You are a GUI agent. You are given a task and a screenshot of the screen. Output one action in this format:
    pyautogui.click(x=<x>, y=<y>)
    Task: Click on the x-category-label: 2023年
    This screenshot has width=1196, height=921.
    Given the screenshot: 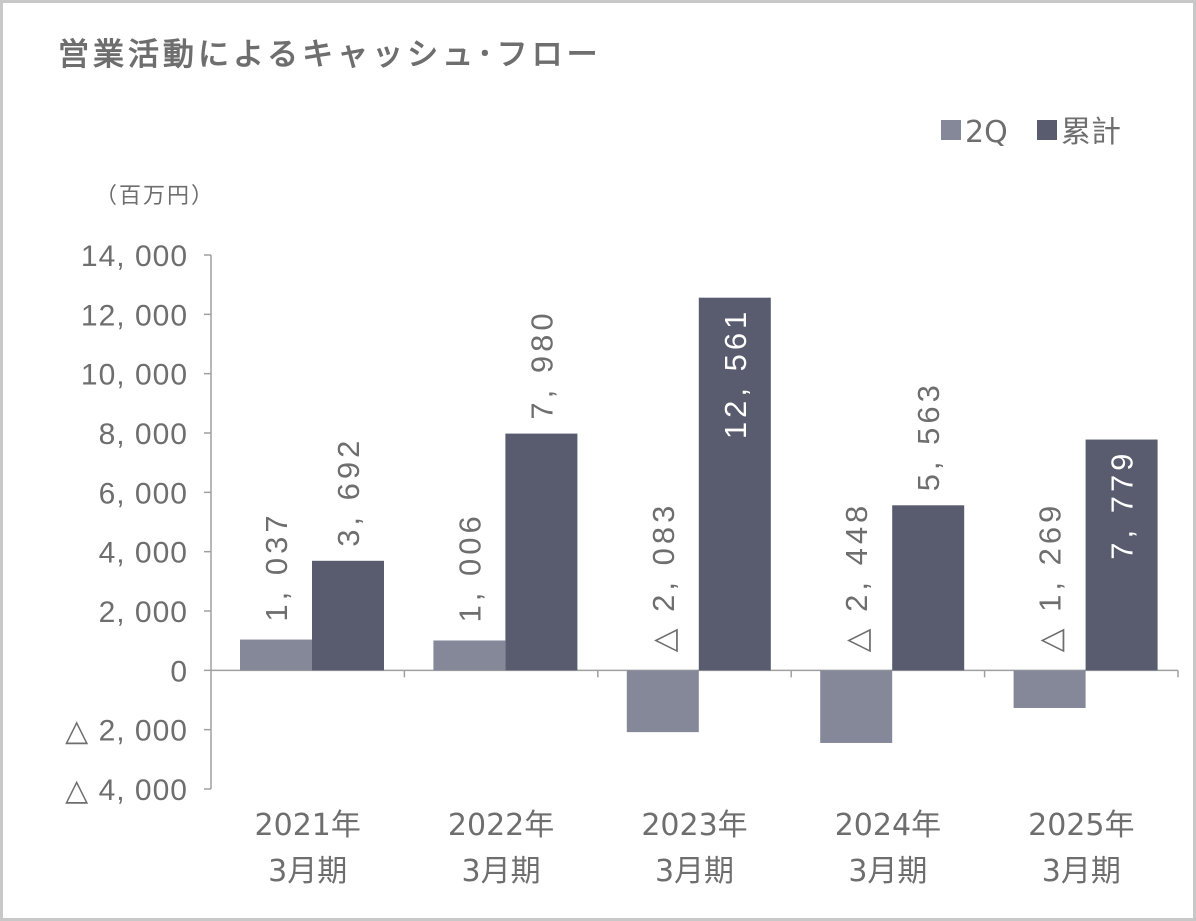 What is the action you would take?
    pyautogui.click(x=694, y=825)
    